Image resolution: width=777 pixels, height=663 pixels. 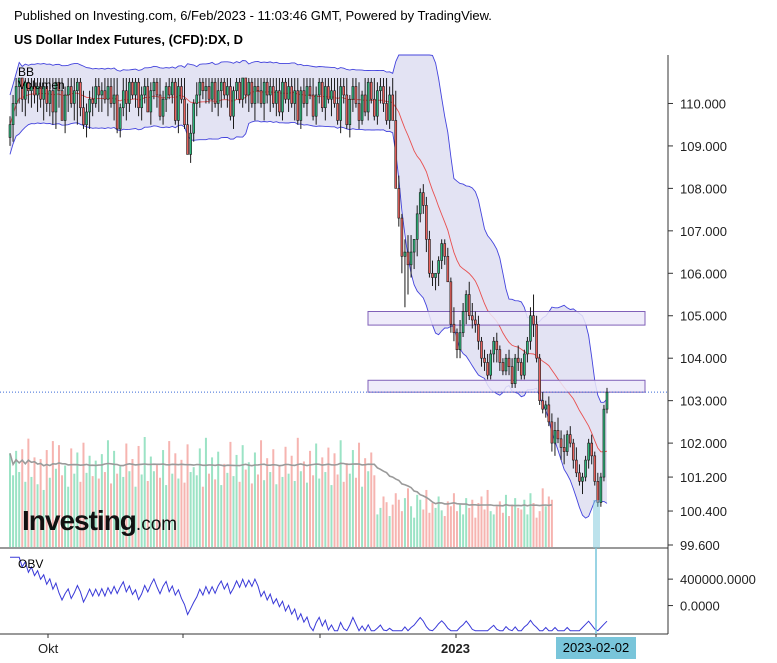 I want to click on price-tick-label: 110.000, so click(x=703, y=103).